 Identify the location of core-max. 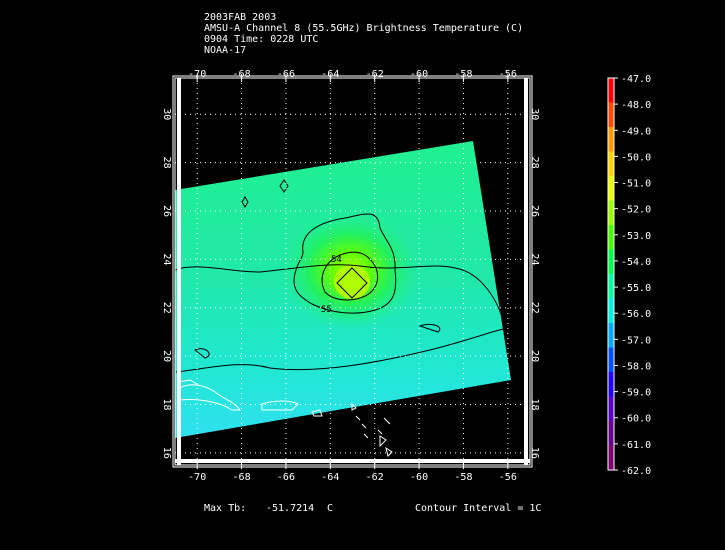
(352, 282).